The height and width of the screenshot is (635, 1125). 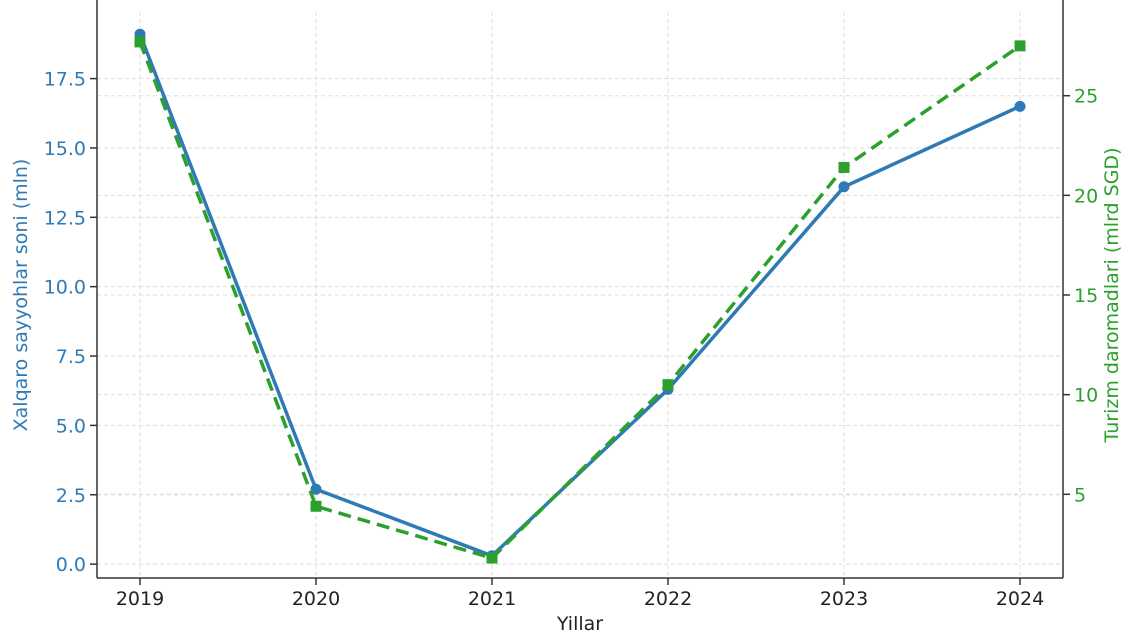 I want to click on left-y-tick-label: 12.5, so click(x=65, y=218).